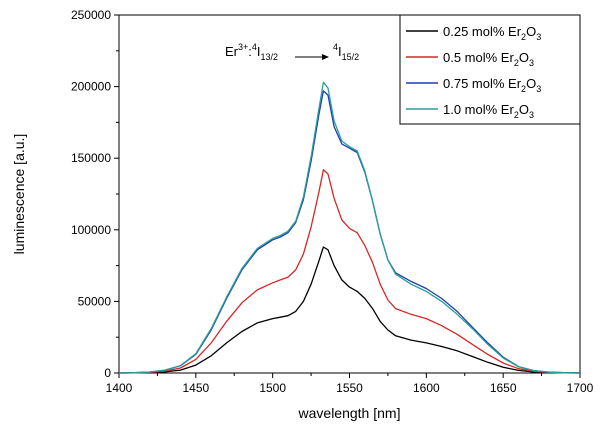 This screenshot has height=427, width=602. Describe the element at coordinates (91, 158) in the screenshot. I see `y-tick-label: 150000` at that location.